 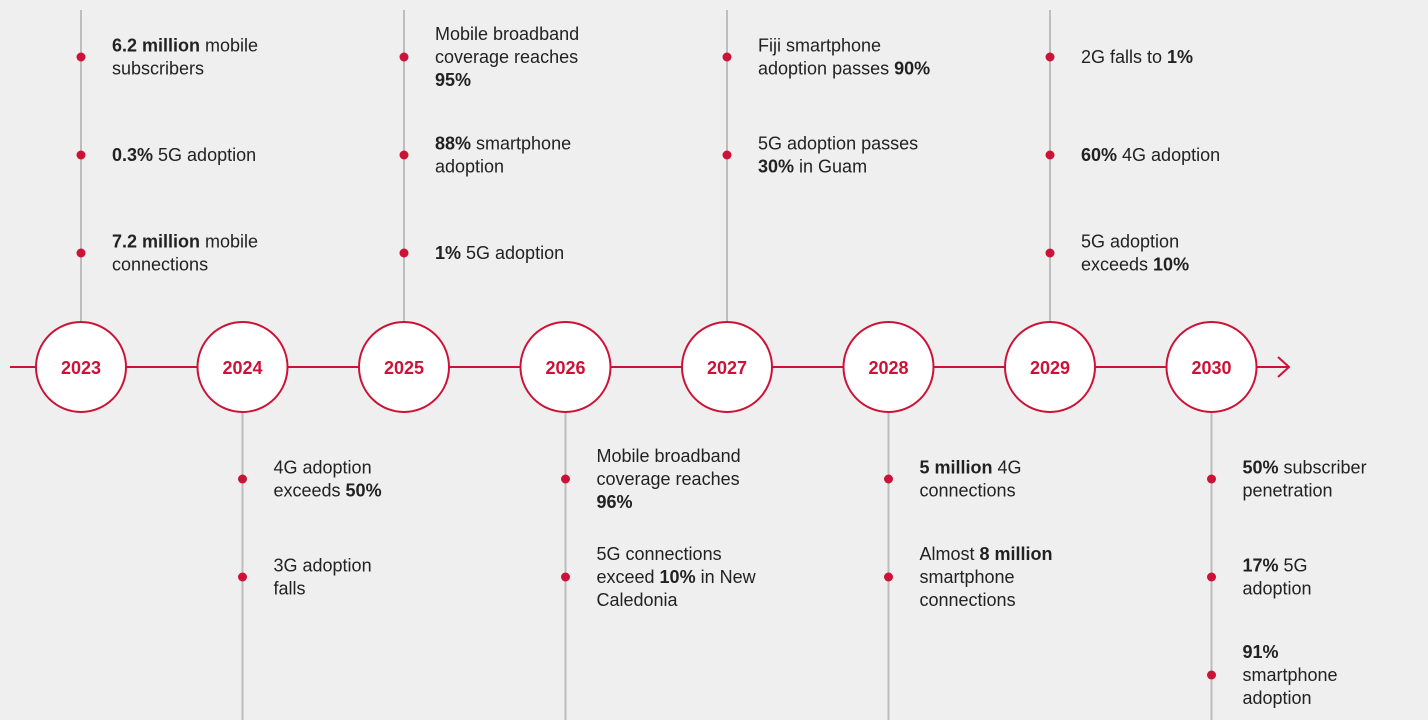 I want to click on text-part: subscriber, so click(x=1323, y=468).